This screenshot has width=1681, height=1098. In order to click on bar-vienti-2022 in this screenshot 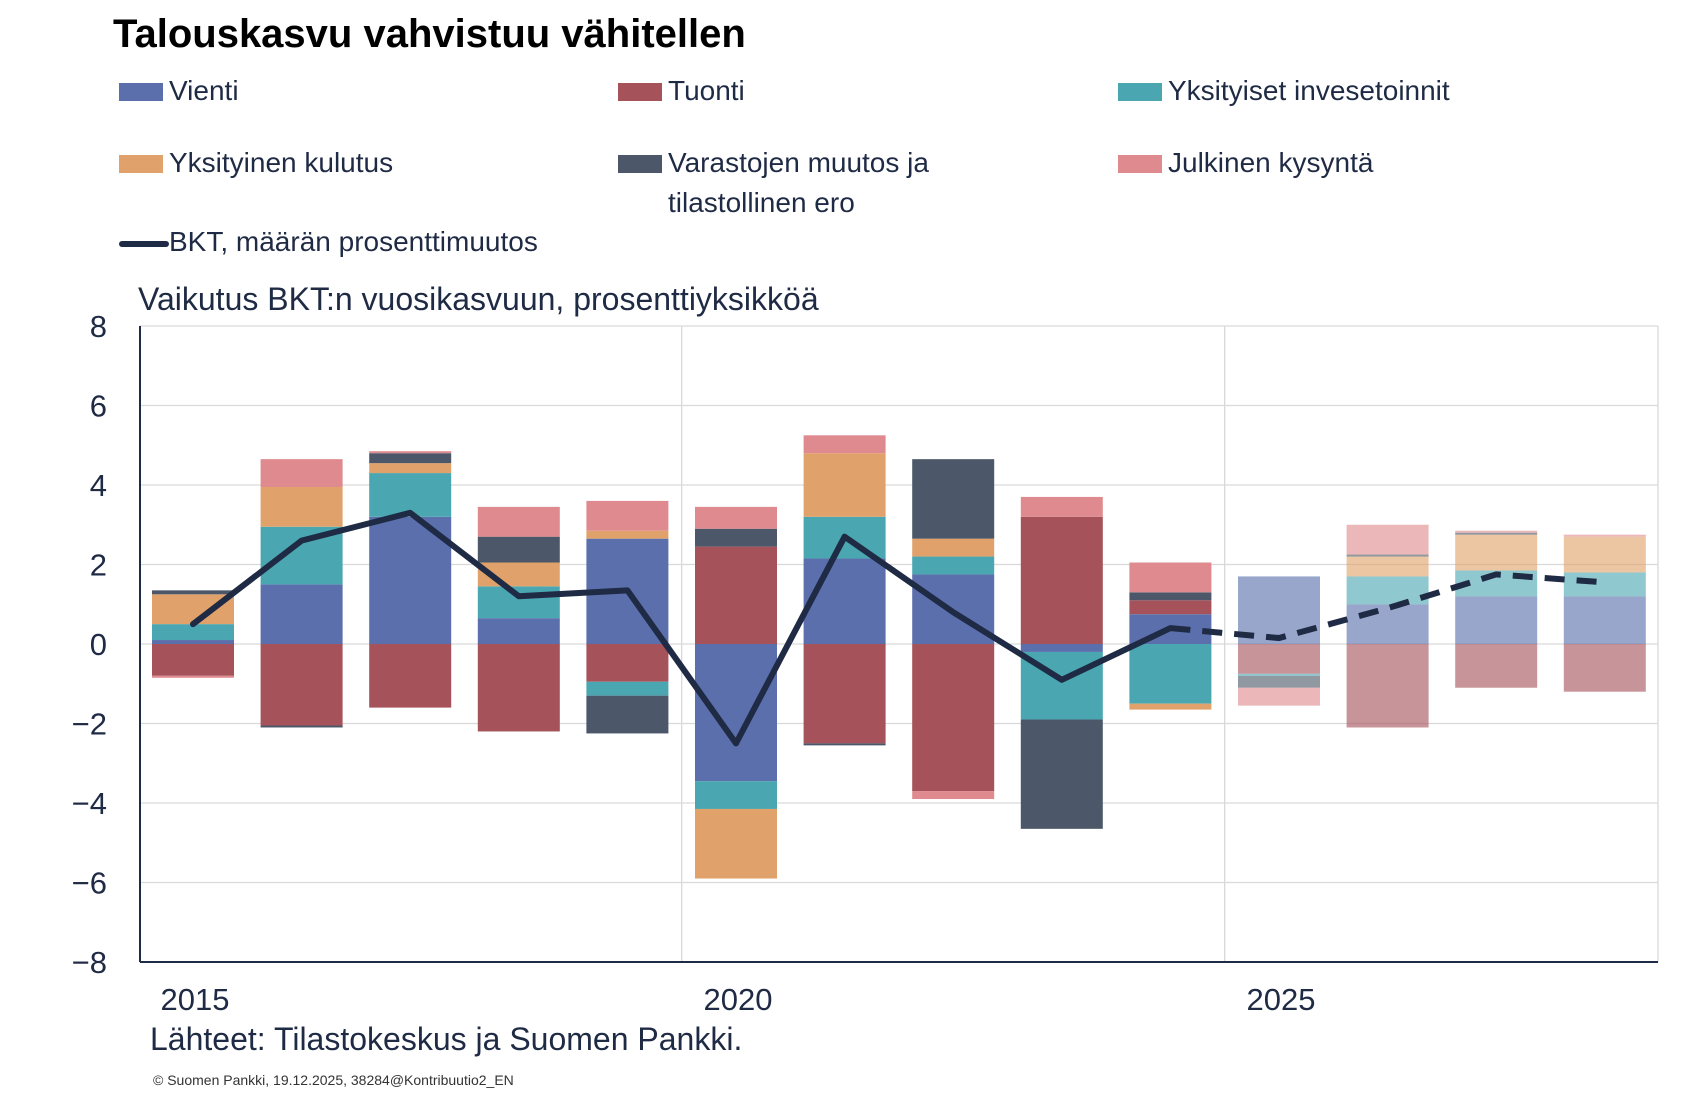, I will do `click(953, 609)`.